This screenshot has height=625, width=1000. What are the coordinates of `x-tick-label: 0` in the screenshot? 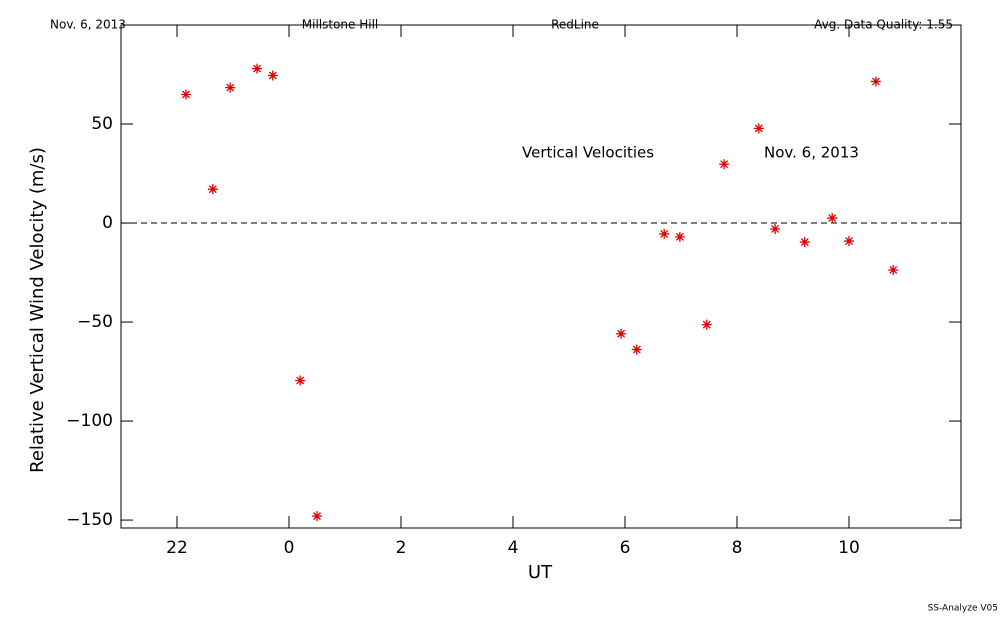 It's located at (289, 548).